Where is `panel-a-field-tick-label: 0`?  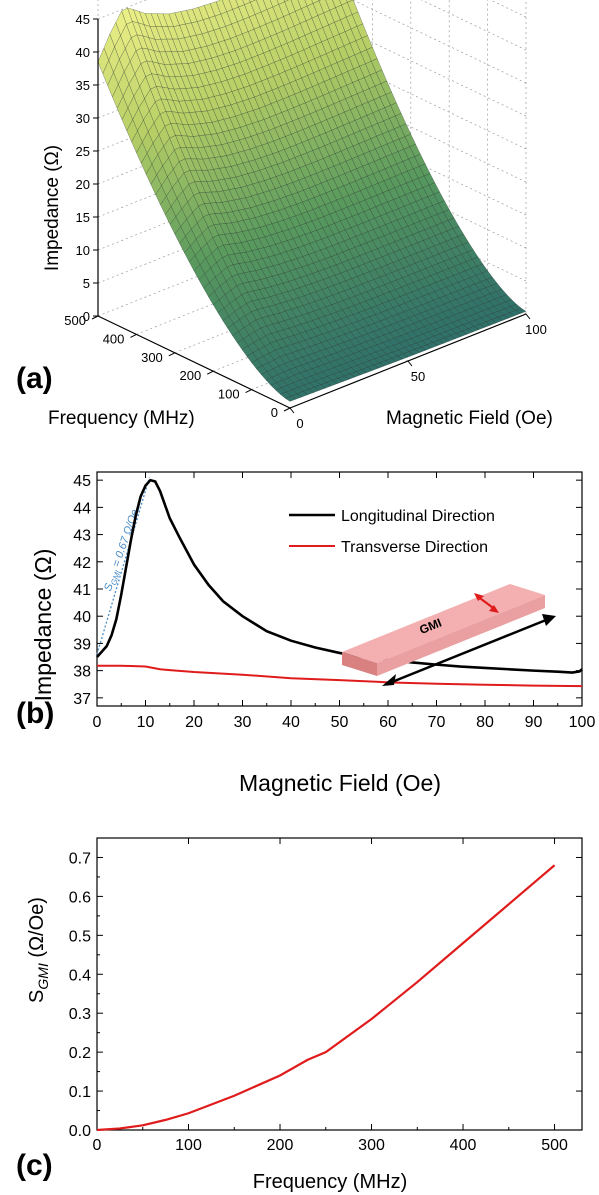
panel-a-field-tick-label: 0 is located at coordinates (299, 423).